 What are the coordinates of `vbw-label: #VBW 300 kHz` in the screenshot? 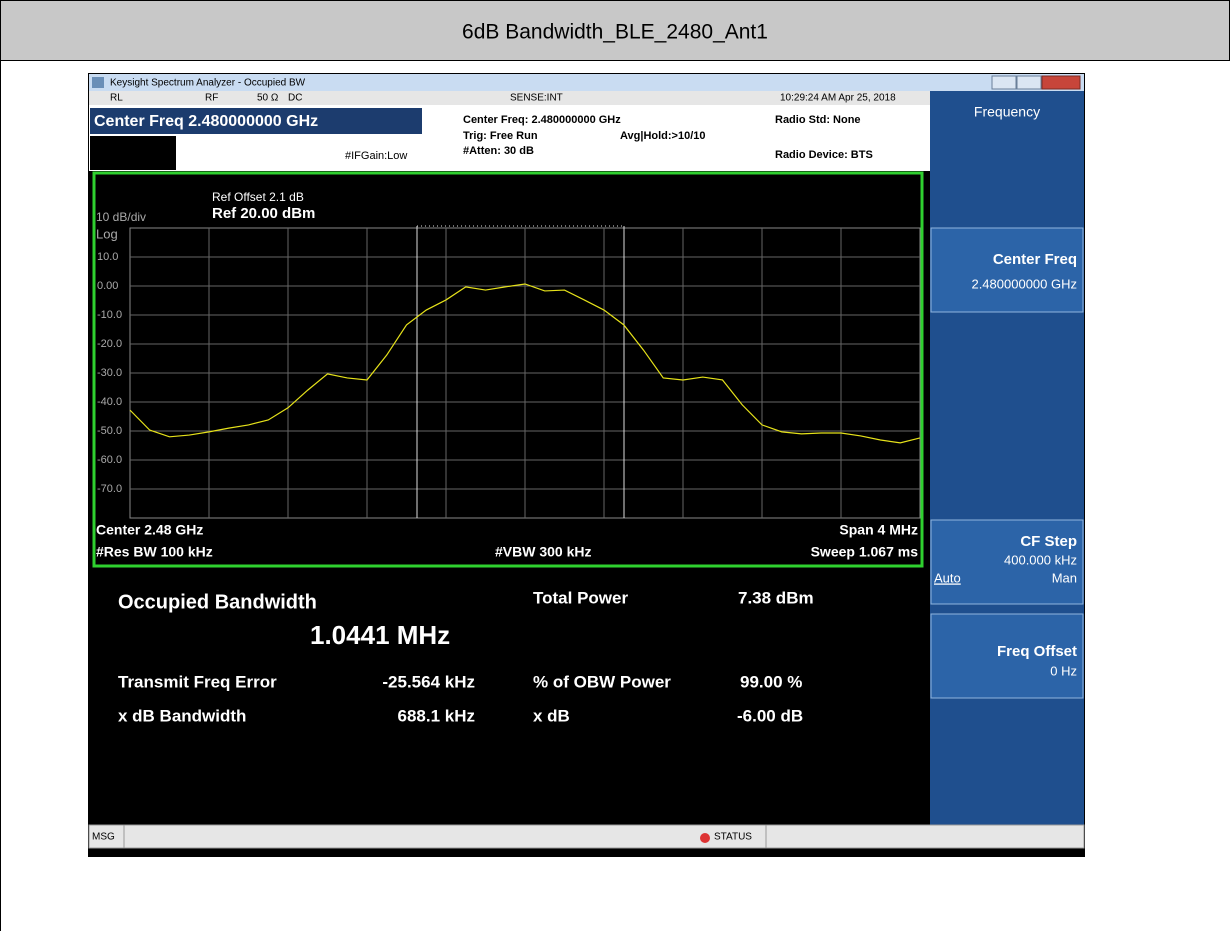 It's located at (543, 552).